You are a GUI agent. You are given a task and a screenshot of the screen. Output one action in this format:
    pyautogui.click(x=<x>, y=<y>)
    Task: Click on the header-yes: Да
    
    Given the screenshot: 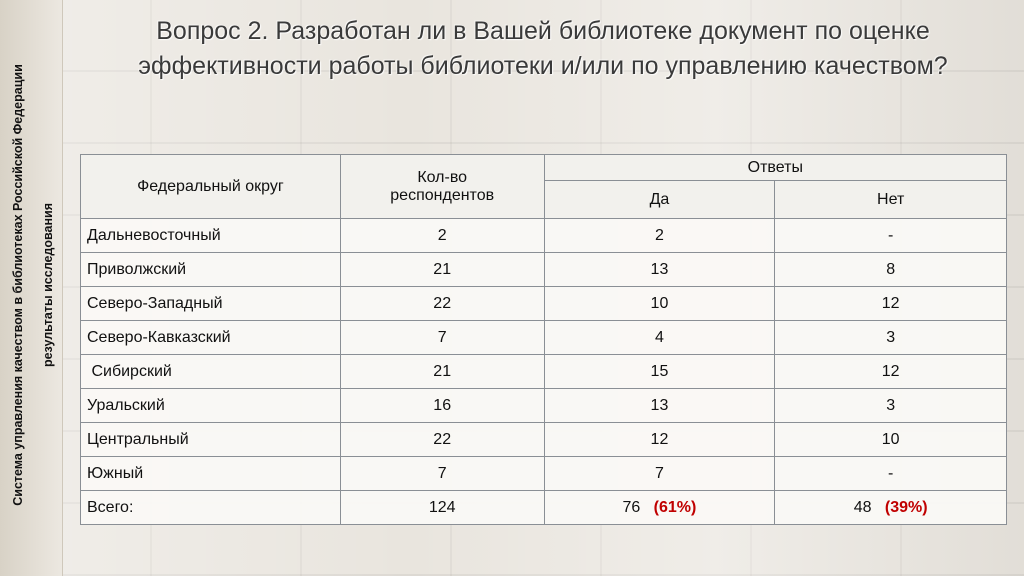 What is the action you would take?
    pyautogui.click(x=659, y=199)
    